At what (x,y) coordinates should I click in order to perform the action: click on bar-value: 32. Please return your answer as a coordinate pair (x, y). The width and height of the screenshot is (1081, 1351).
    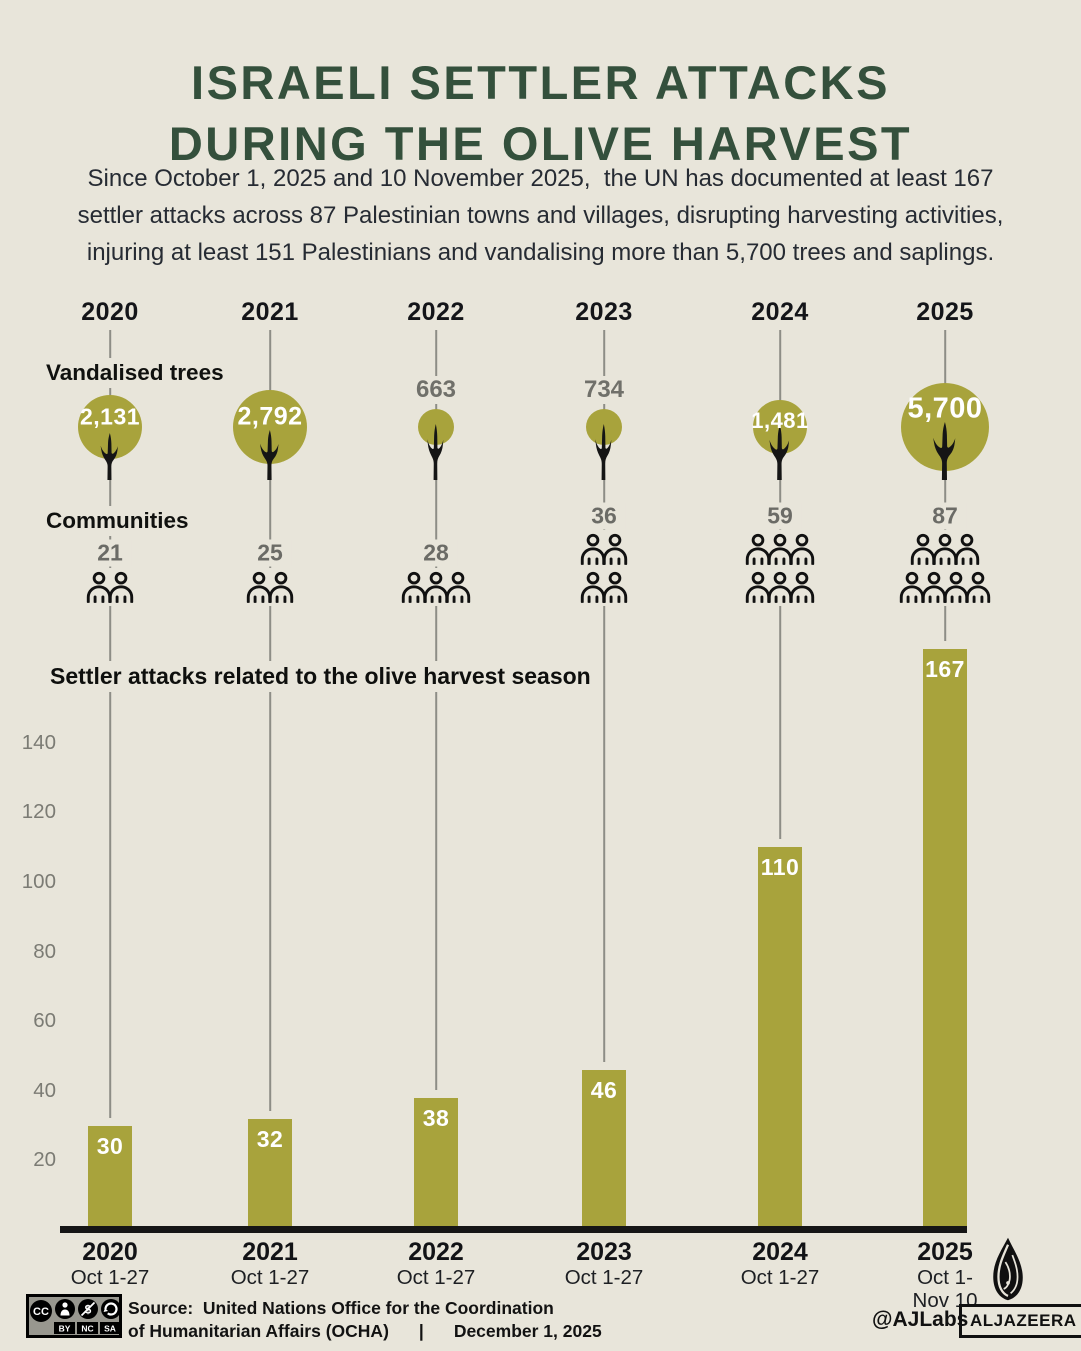
    Looking at the image, I should click on (270, 1139).